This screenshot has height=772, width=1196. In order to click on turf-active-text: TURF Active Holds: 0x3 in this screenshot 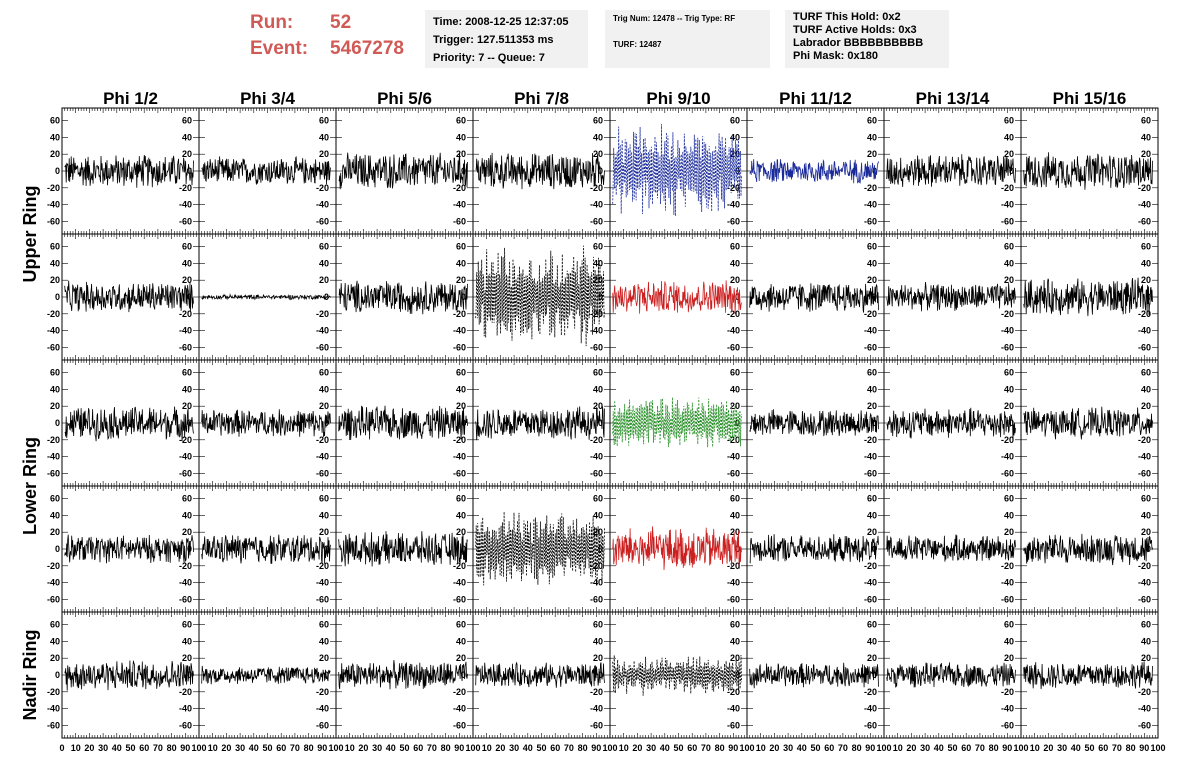, I will do `click(855, 30)`.